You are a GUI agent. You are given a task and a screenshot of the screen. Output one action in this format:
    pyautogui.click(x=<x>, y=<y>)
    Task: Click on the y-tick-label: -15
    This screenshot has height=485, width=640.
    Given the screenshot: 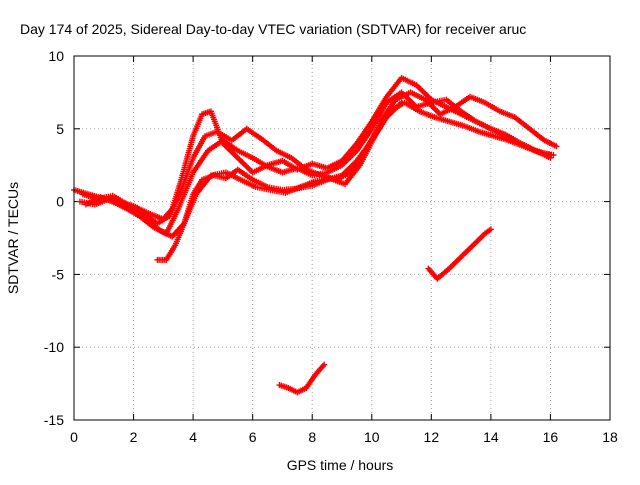 What is the action you would take?
    pyautogui.click(x=54, y=420)
    